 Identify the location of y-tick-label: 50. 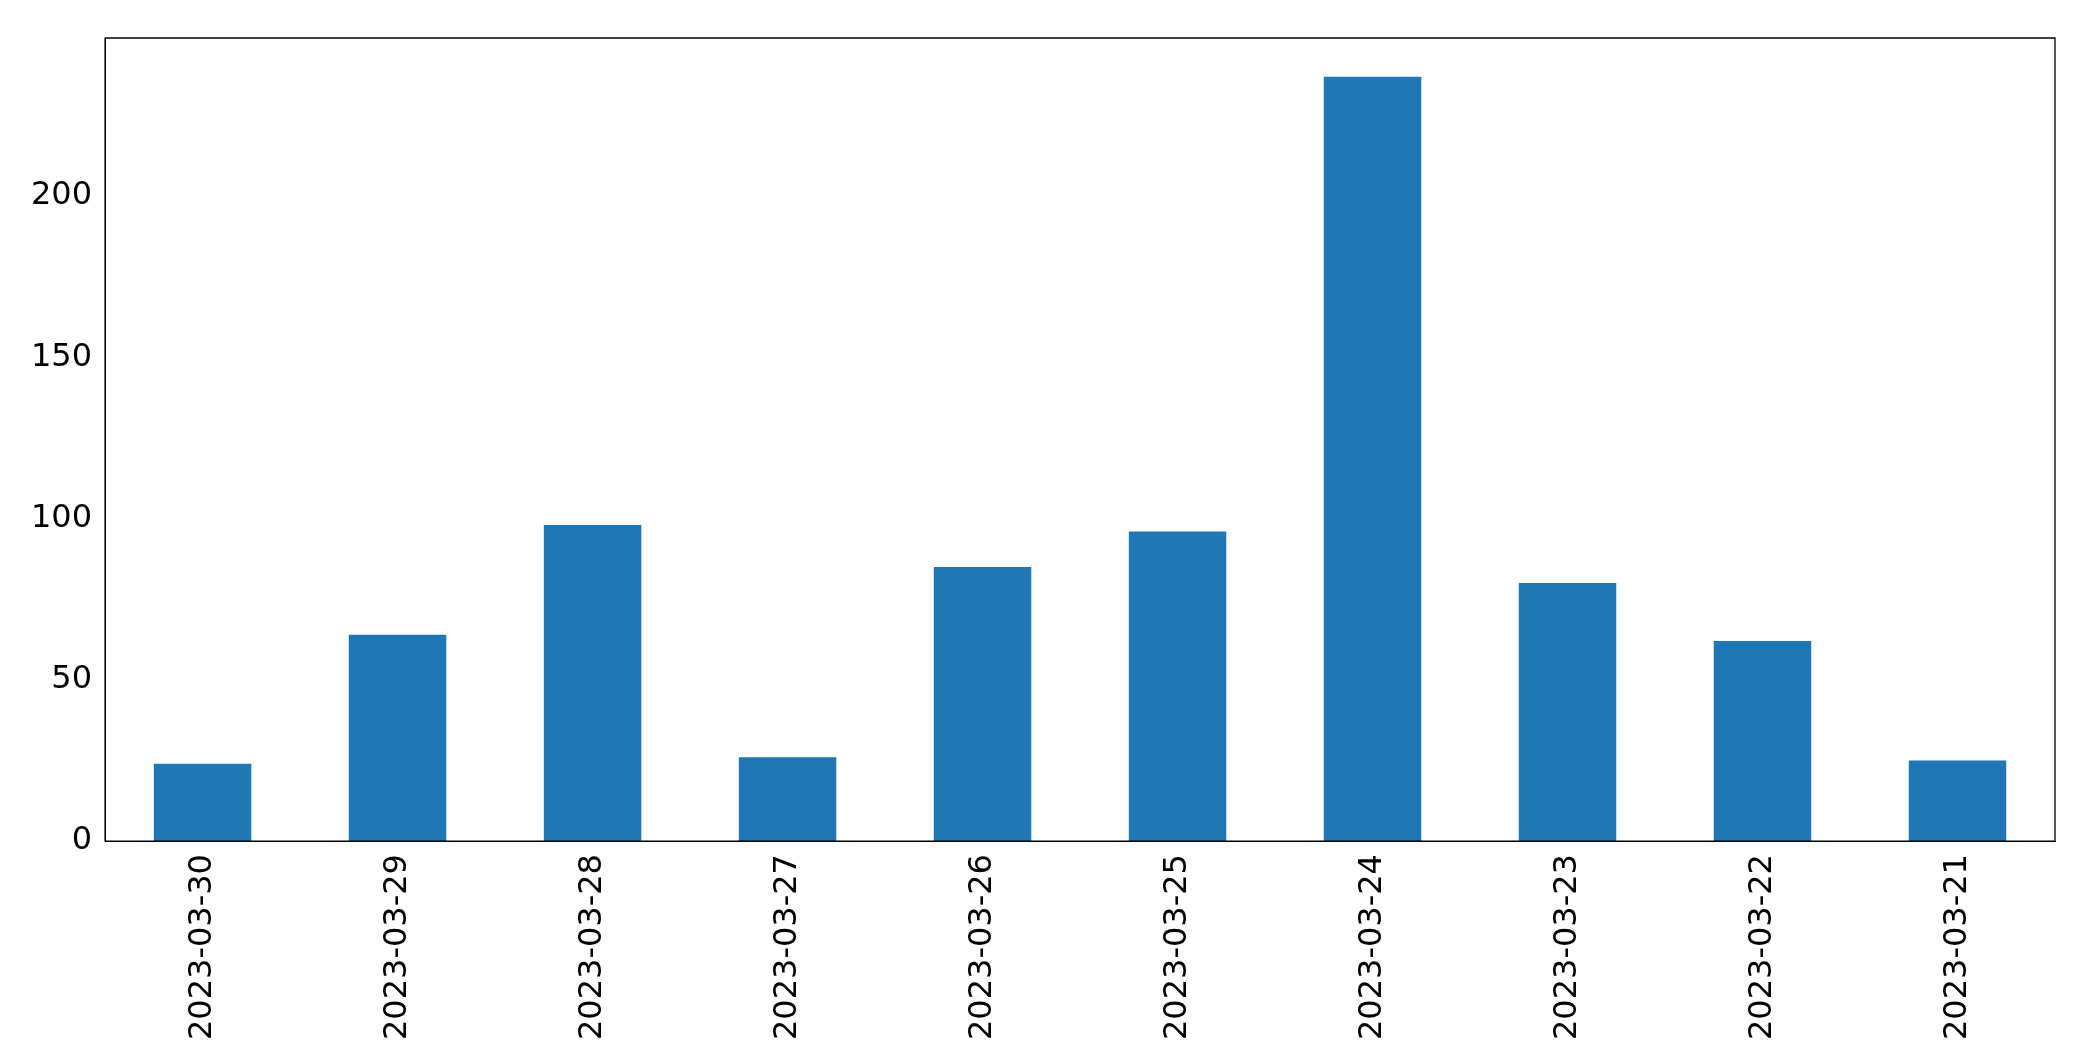
(72, 677).